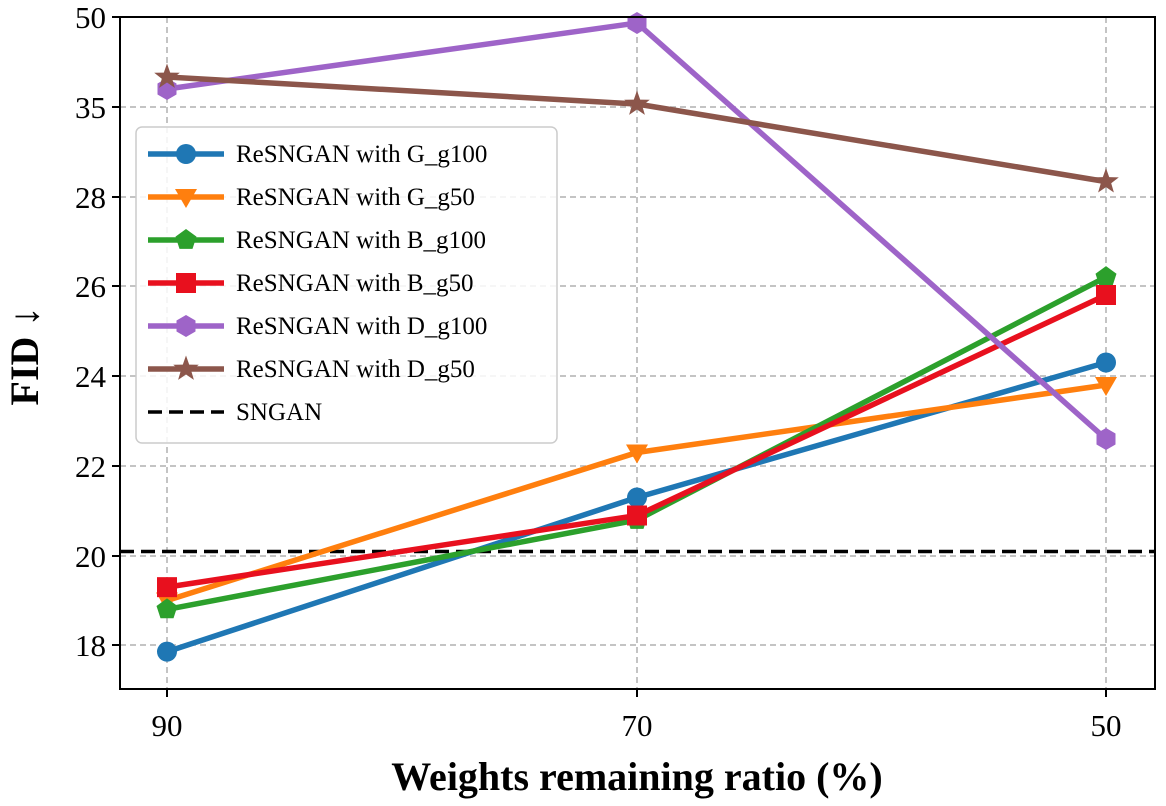 The width and height of the screenshot is (1166, 806). I want to click on y-axis-arrow: ↓, so click(24, 317).